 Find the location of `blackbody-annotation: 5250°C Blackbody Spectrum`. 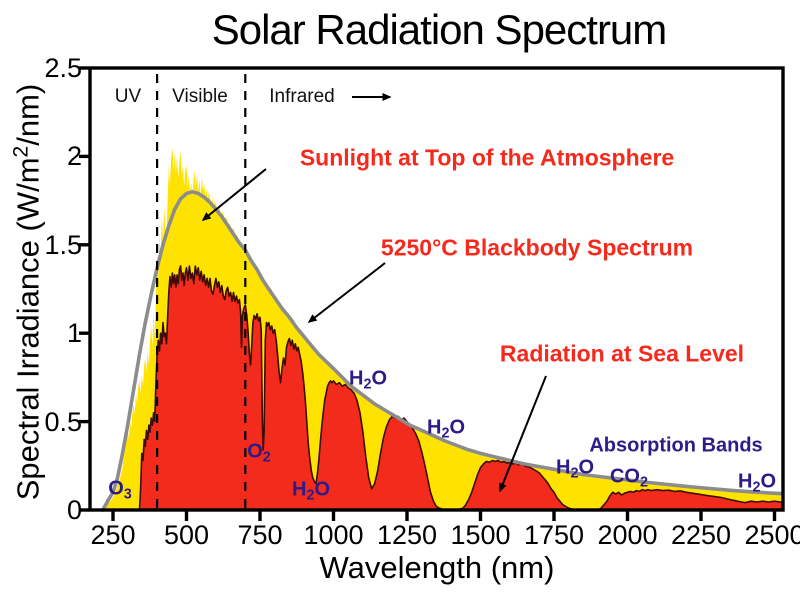

blackbody-annotation: 5250°C Blackbody Spectrum is located at coordinates (537, 247).